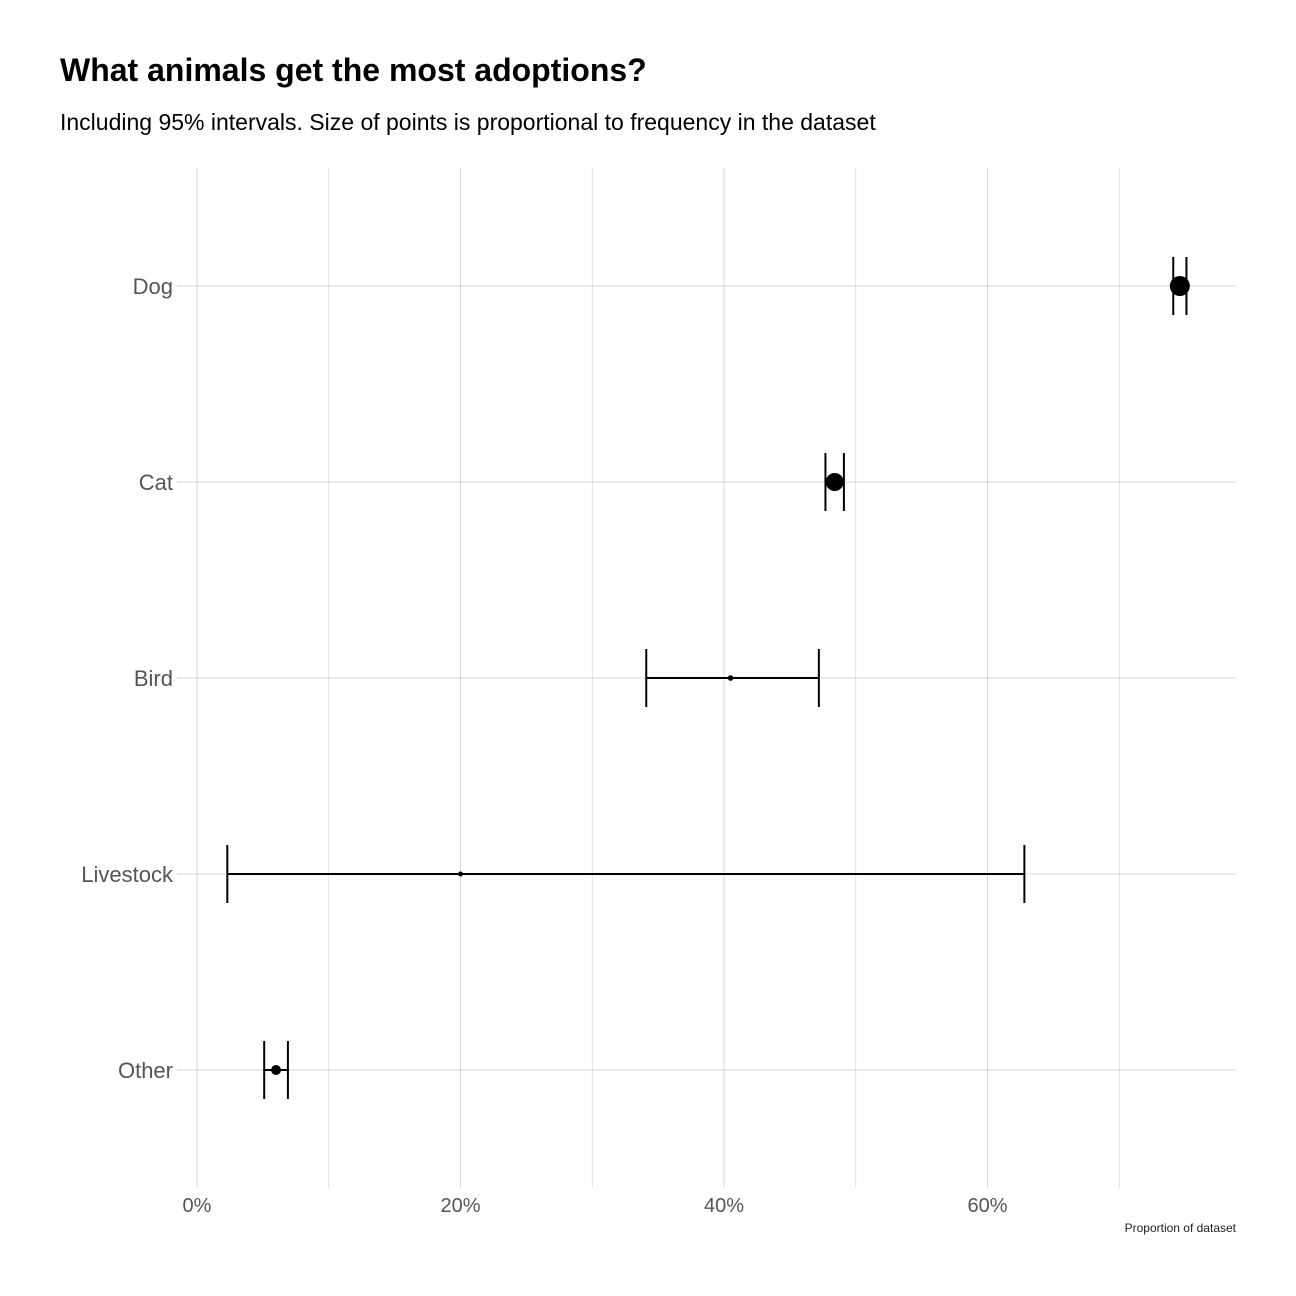  What do you see at coordinates (1179, 286) in the screenshot?
I see `point-dog` at bounding box center [1179, 286].